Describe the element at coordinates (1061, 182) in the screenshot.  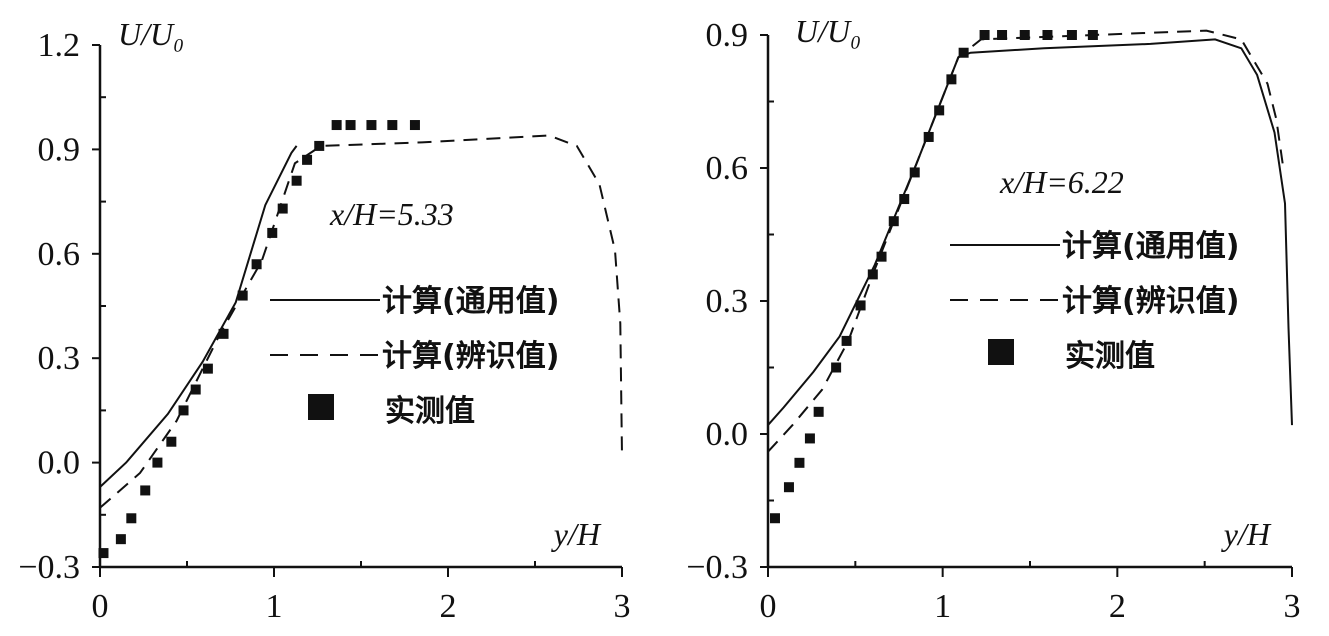
I see `condition-annotation: x/H=6.22` at that location.